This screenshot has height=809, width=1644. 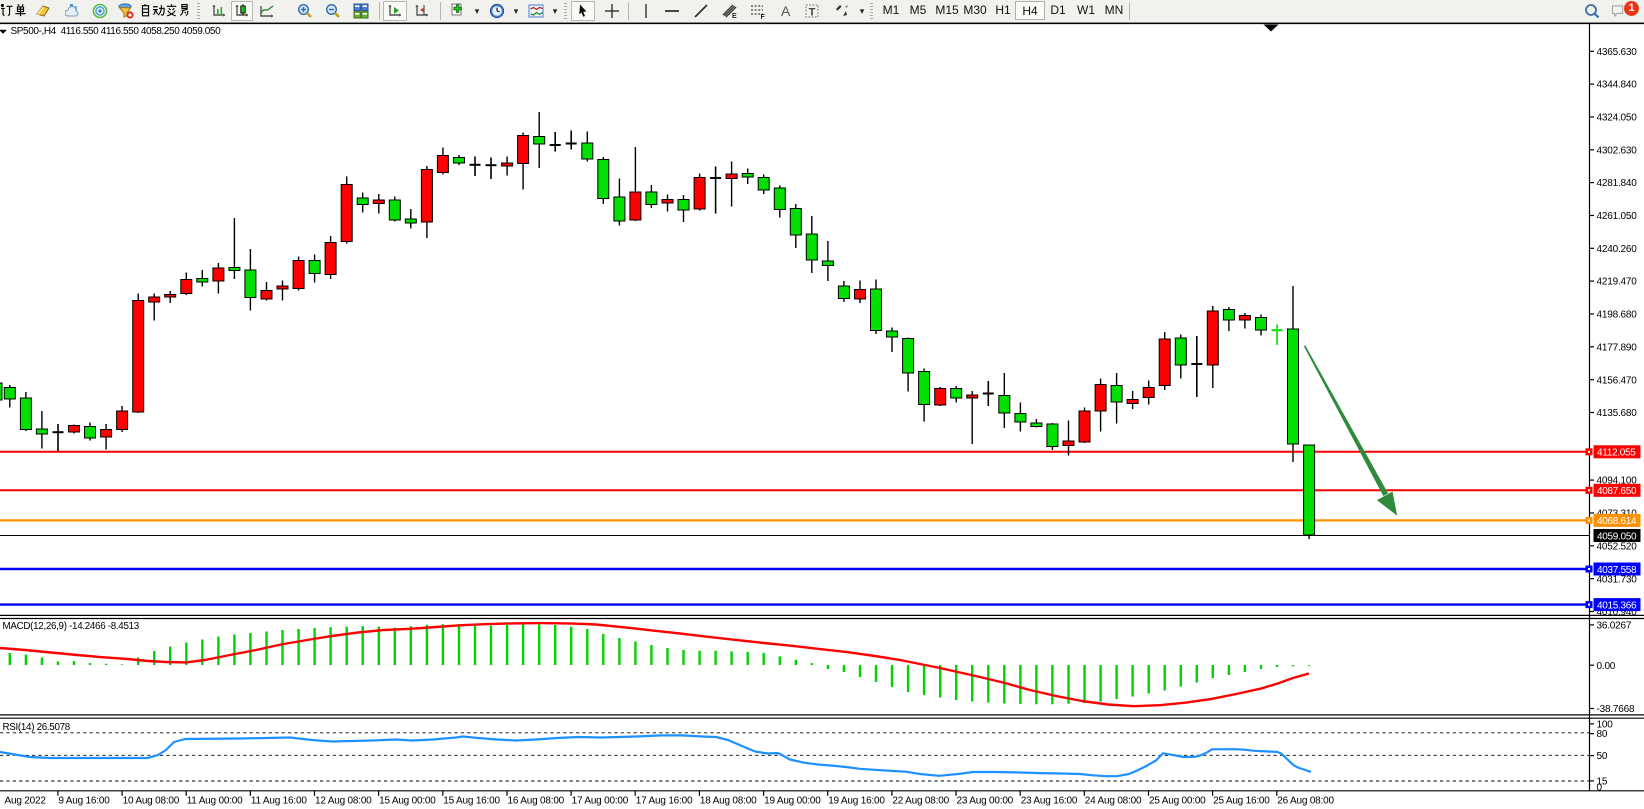 What do you see at coordinates (1617, 605) in the screenshot?
I see `svg-text: 4015.366` at bounding box center [1617, 605].